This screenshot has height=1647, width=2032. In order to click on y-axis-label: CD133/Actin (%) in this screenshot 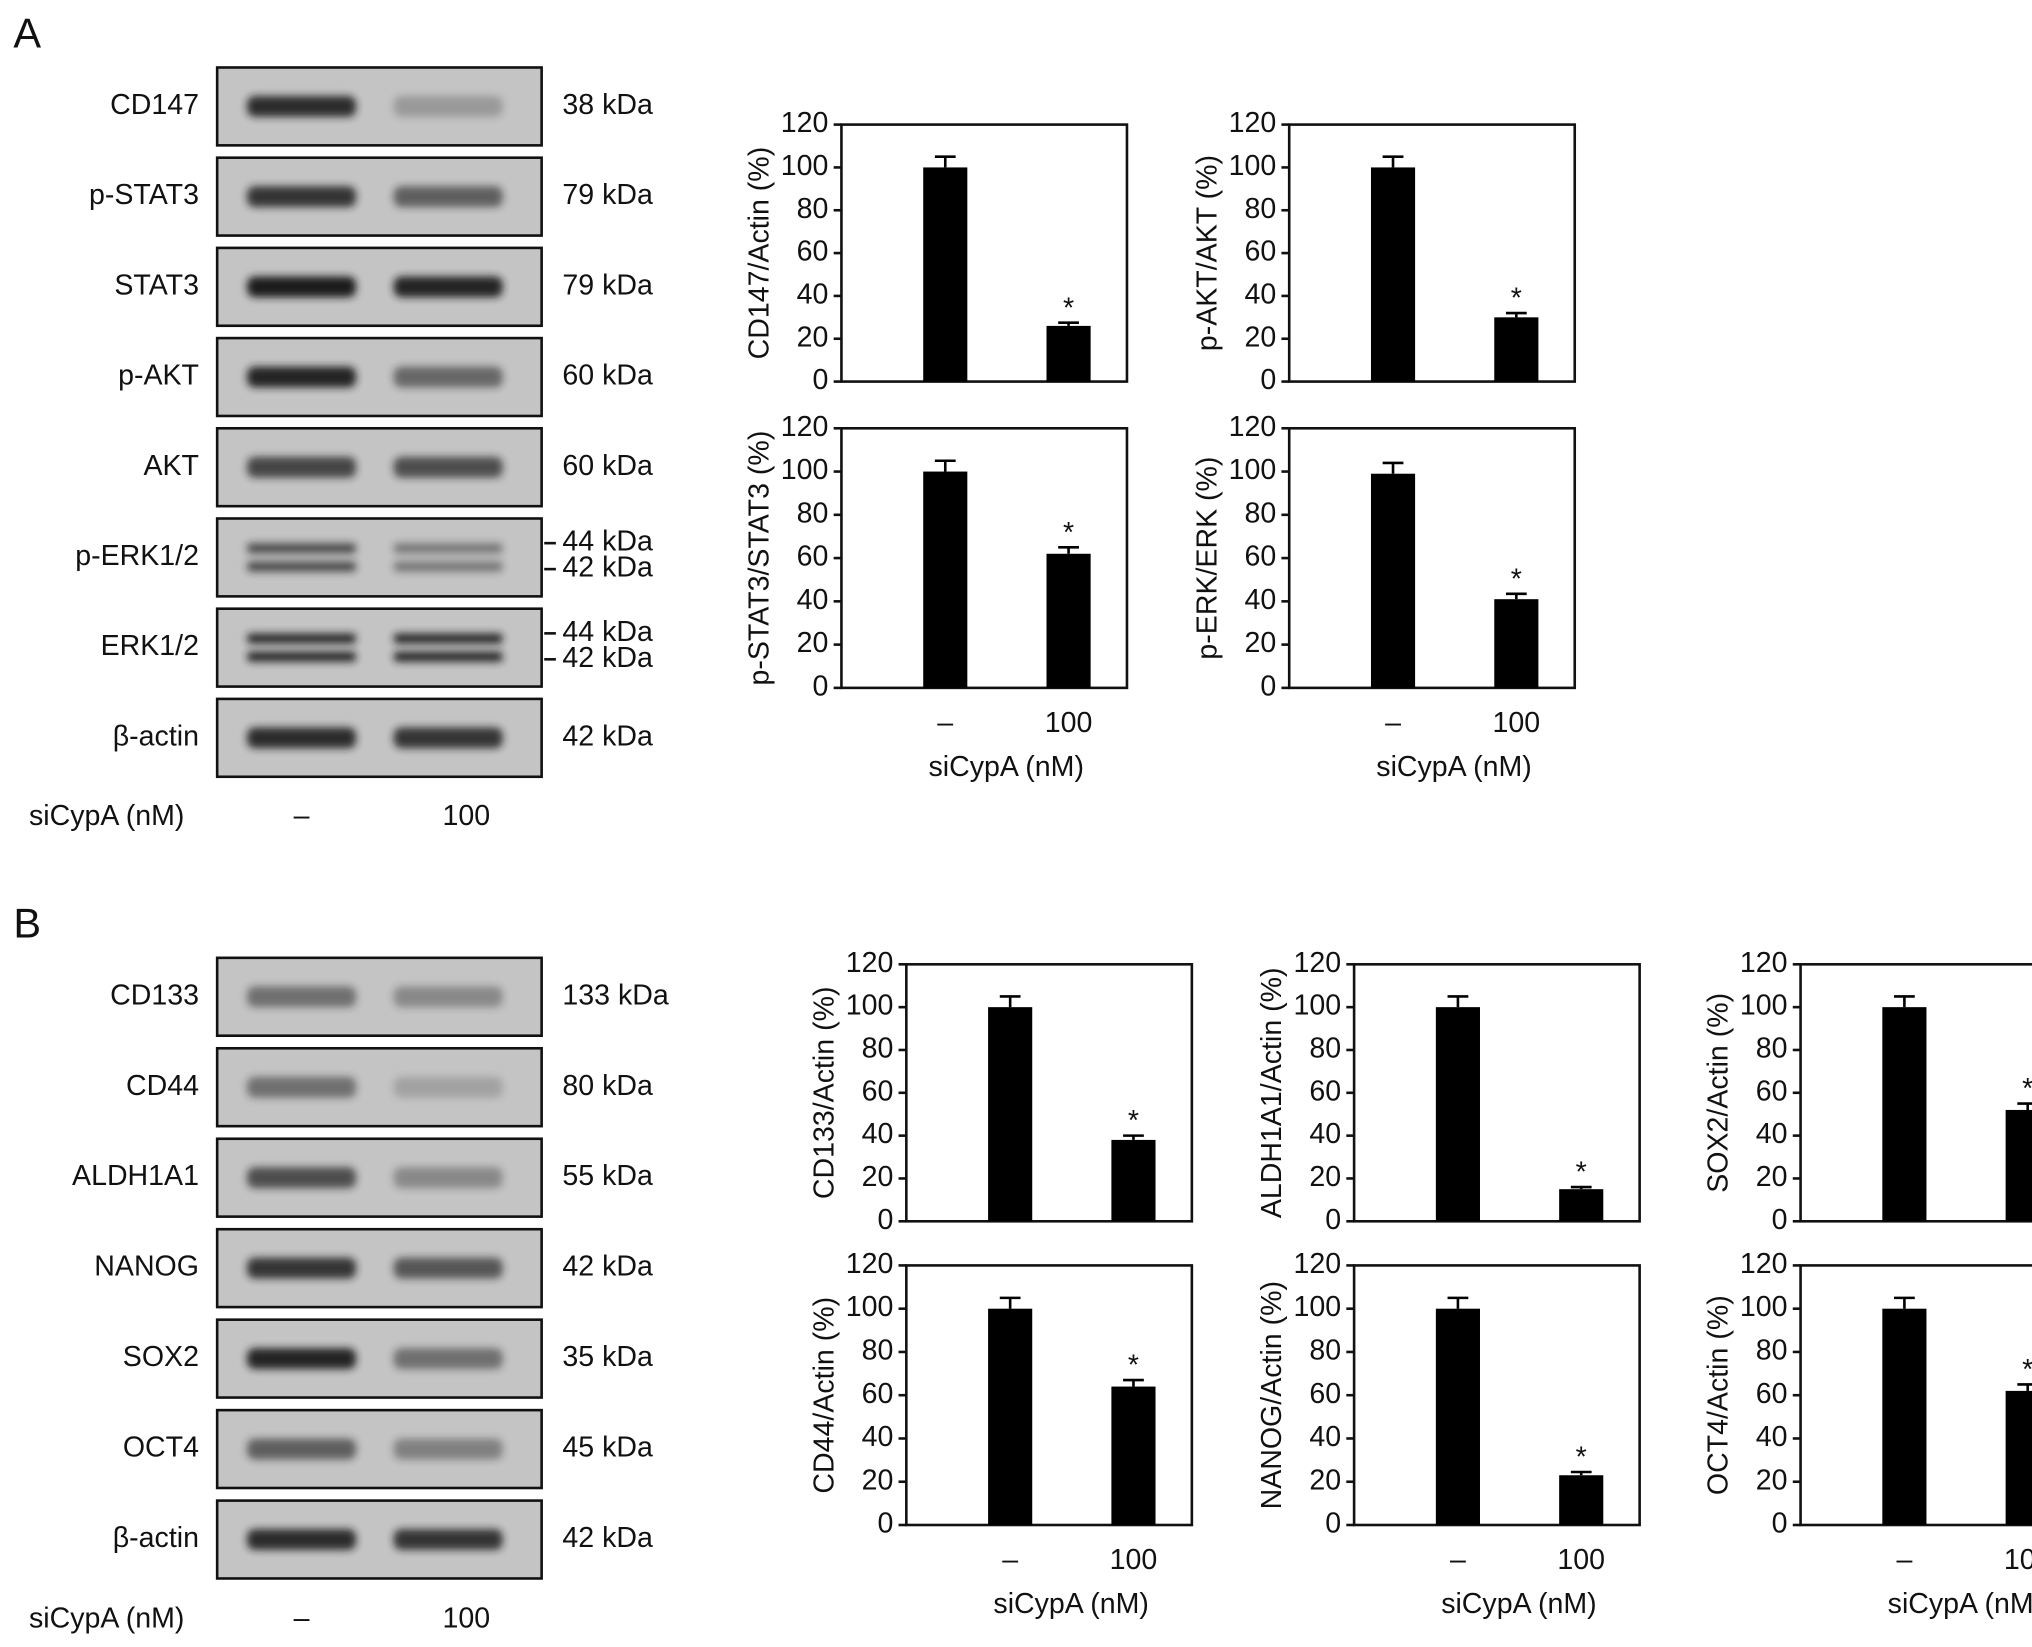, I will do `click(824, 1093)`.